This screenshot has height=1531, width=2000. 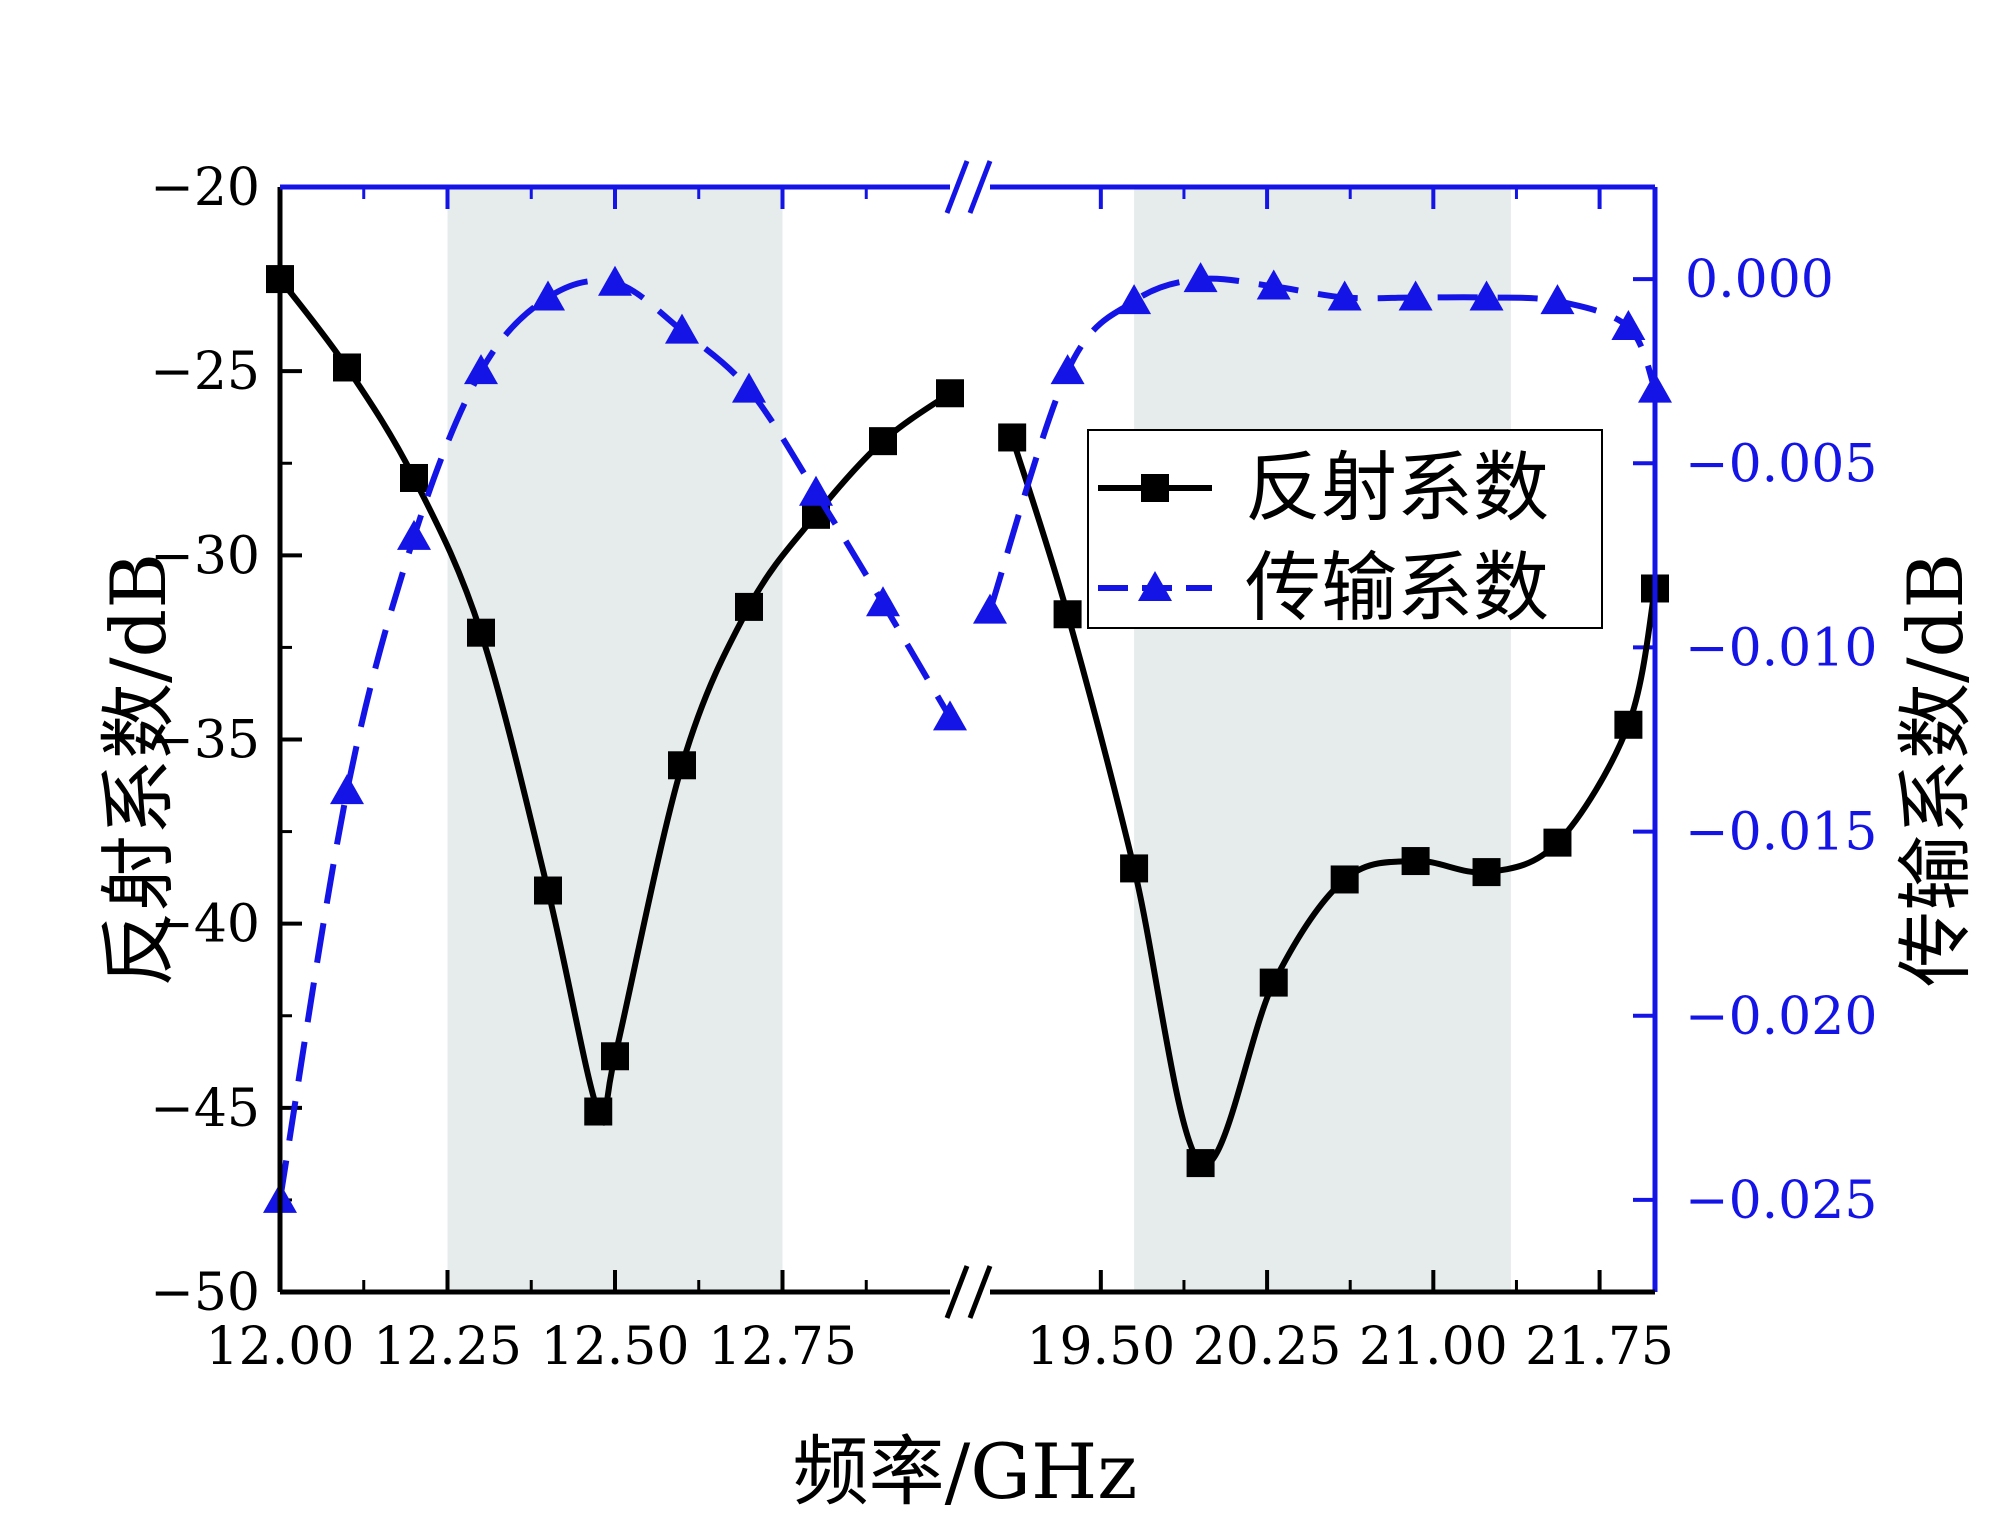 What do you see at coordinates (1781, 1017) in the screenshot?
I see `y-tick-label-right: −0.020` at bounding box center [1781, 1017].